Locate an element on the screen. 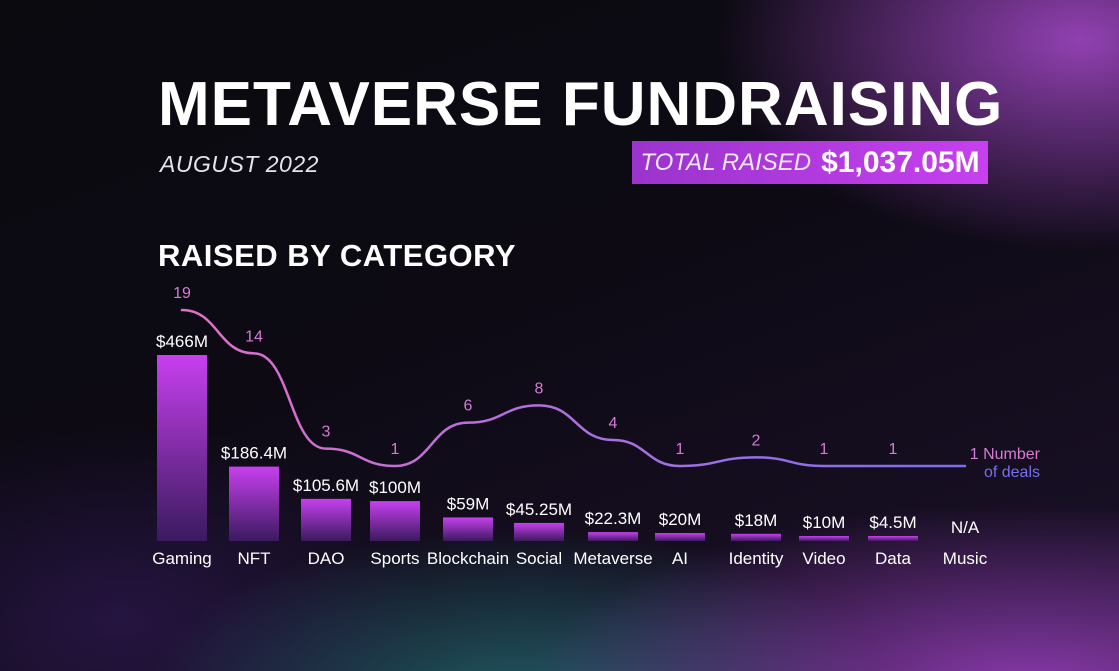  deal-count-label: 14 is located at coordinates (254, 336).